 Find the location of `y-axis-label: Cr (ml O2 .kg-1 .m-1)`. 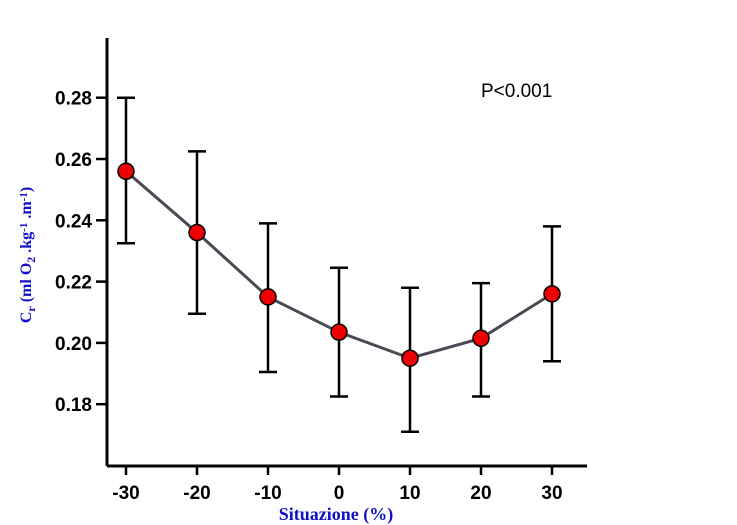

y-axis-label: Cr (ml O2 .kg-1 .m-1) is located at coordinates (28, 255).